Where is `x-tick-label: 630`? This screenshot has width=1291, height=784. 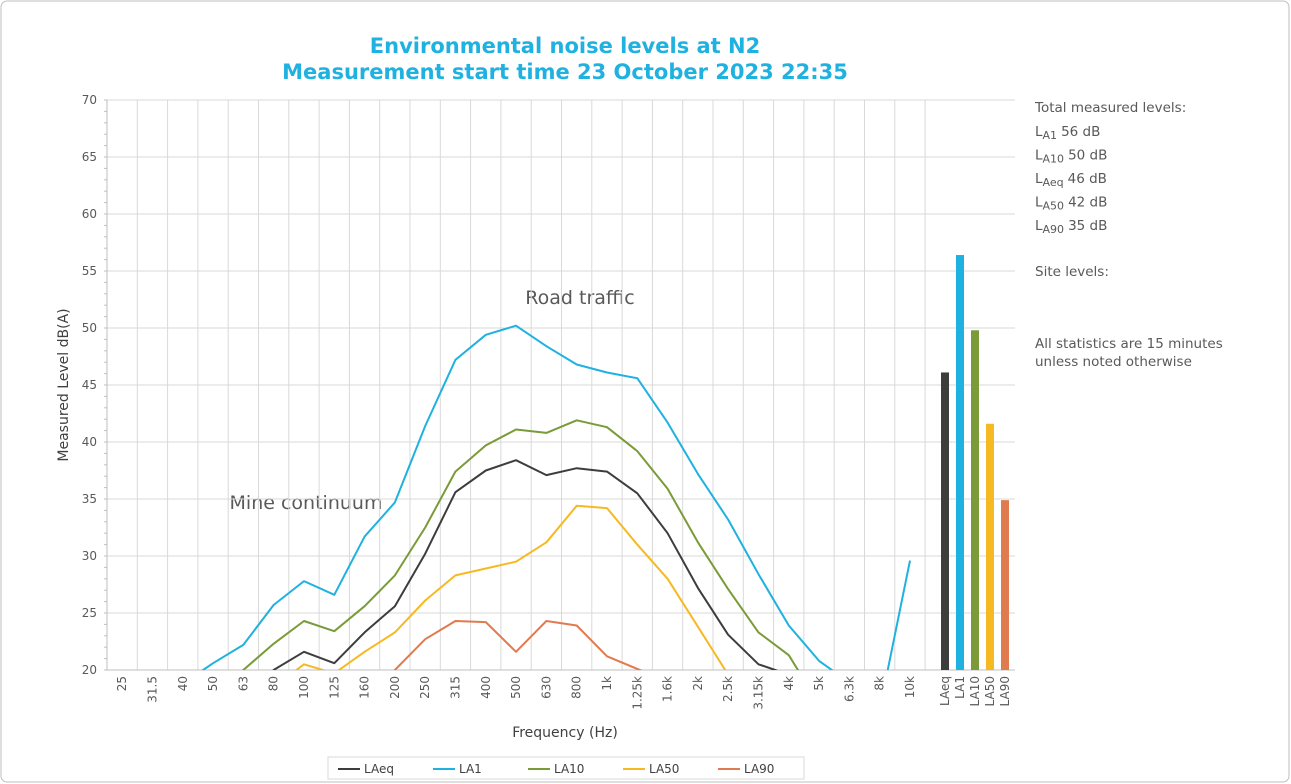 x-tick-label: 630 is located at coordinates (546, 687).